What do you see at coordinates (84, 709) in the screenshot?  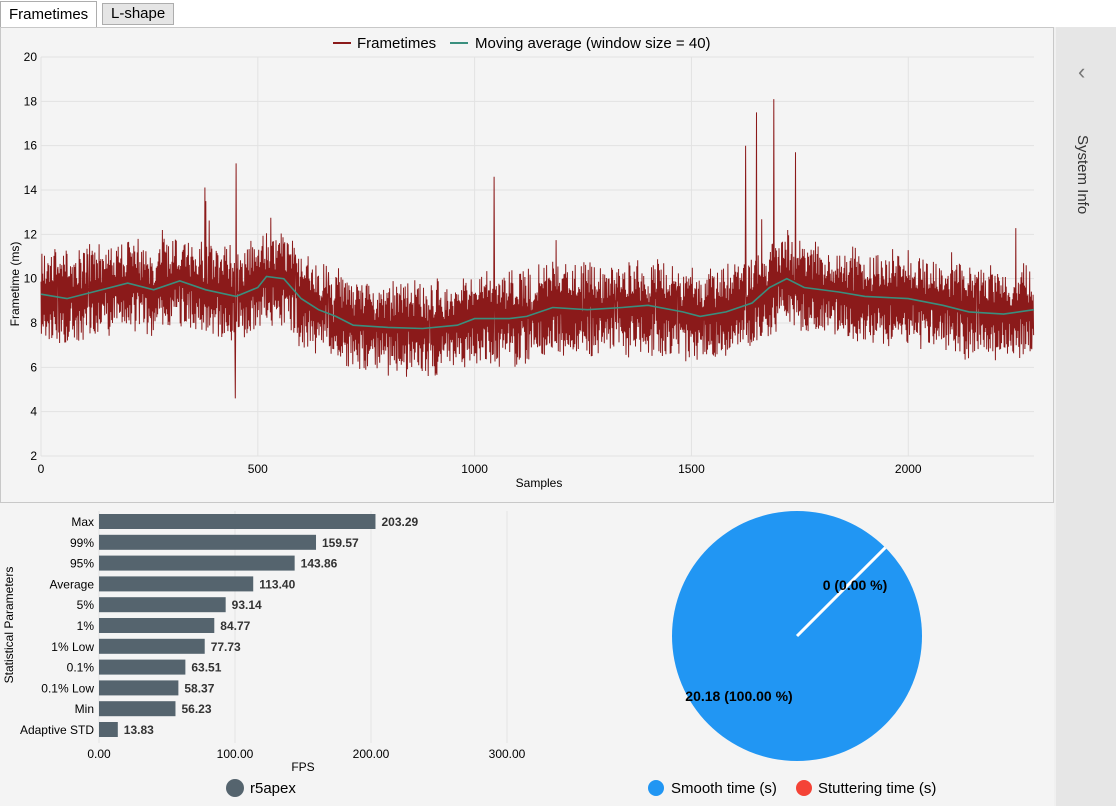 I see `stats-category-label: Min` at bounding box center [84, 709].